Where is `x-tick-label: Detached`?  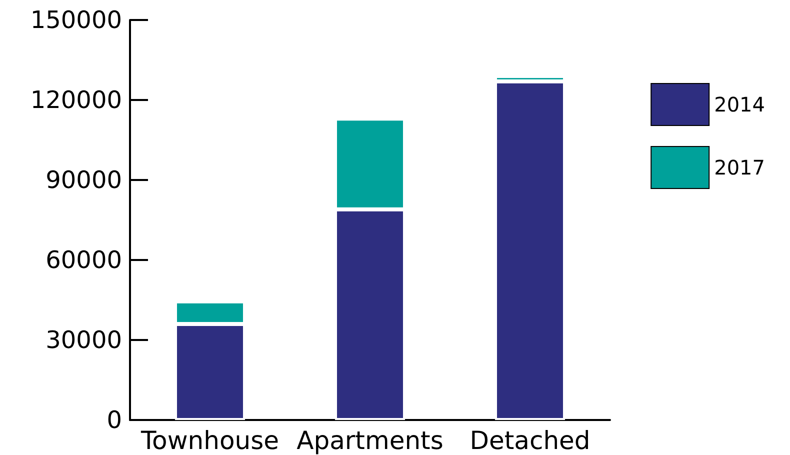 x-tick-label: Detached is located at coordinates (530, 440).